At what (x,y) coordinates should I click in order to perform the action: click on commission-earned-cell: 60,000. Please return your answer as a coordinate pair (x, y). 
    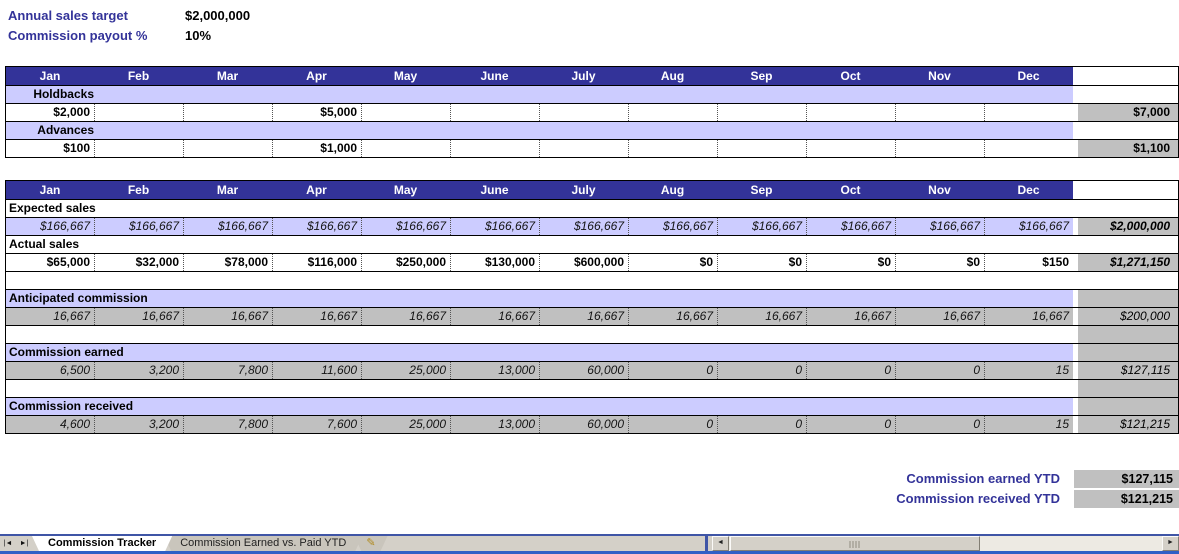
    Looking at the image, I should click on (583, 370).